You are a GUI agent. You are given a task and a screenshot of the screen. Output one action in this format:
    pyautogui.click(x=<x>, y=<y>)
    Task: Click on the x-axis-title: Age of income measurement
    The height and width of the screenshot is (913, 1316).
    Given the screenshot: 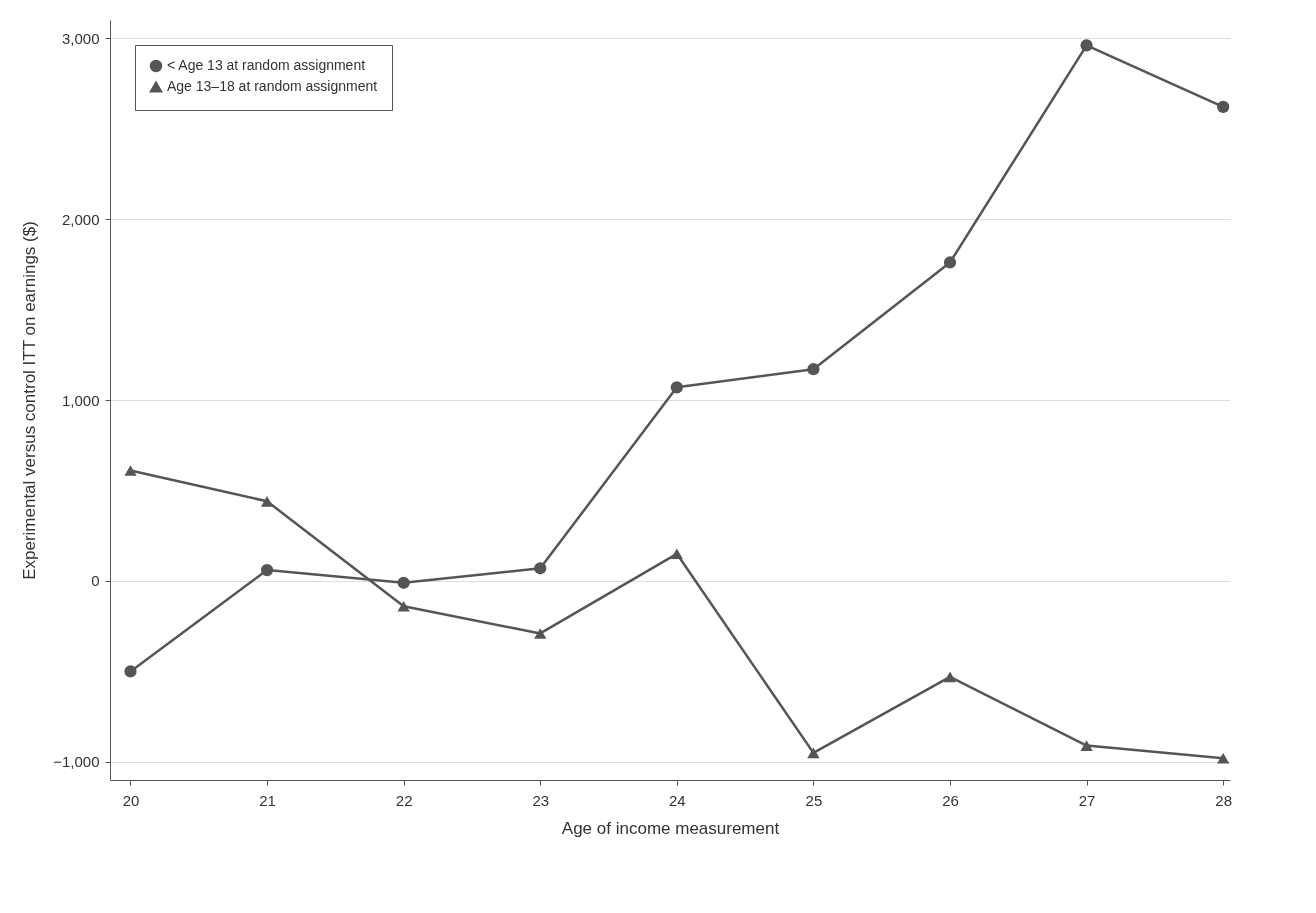 What is the action you would take?
    pyautogui.click(x=670, y=828)
    